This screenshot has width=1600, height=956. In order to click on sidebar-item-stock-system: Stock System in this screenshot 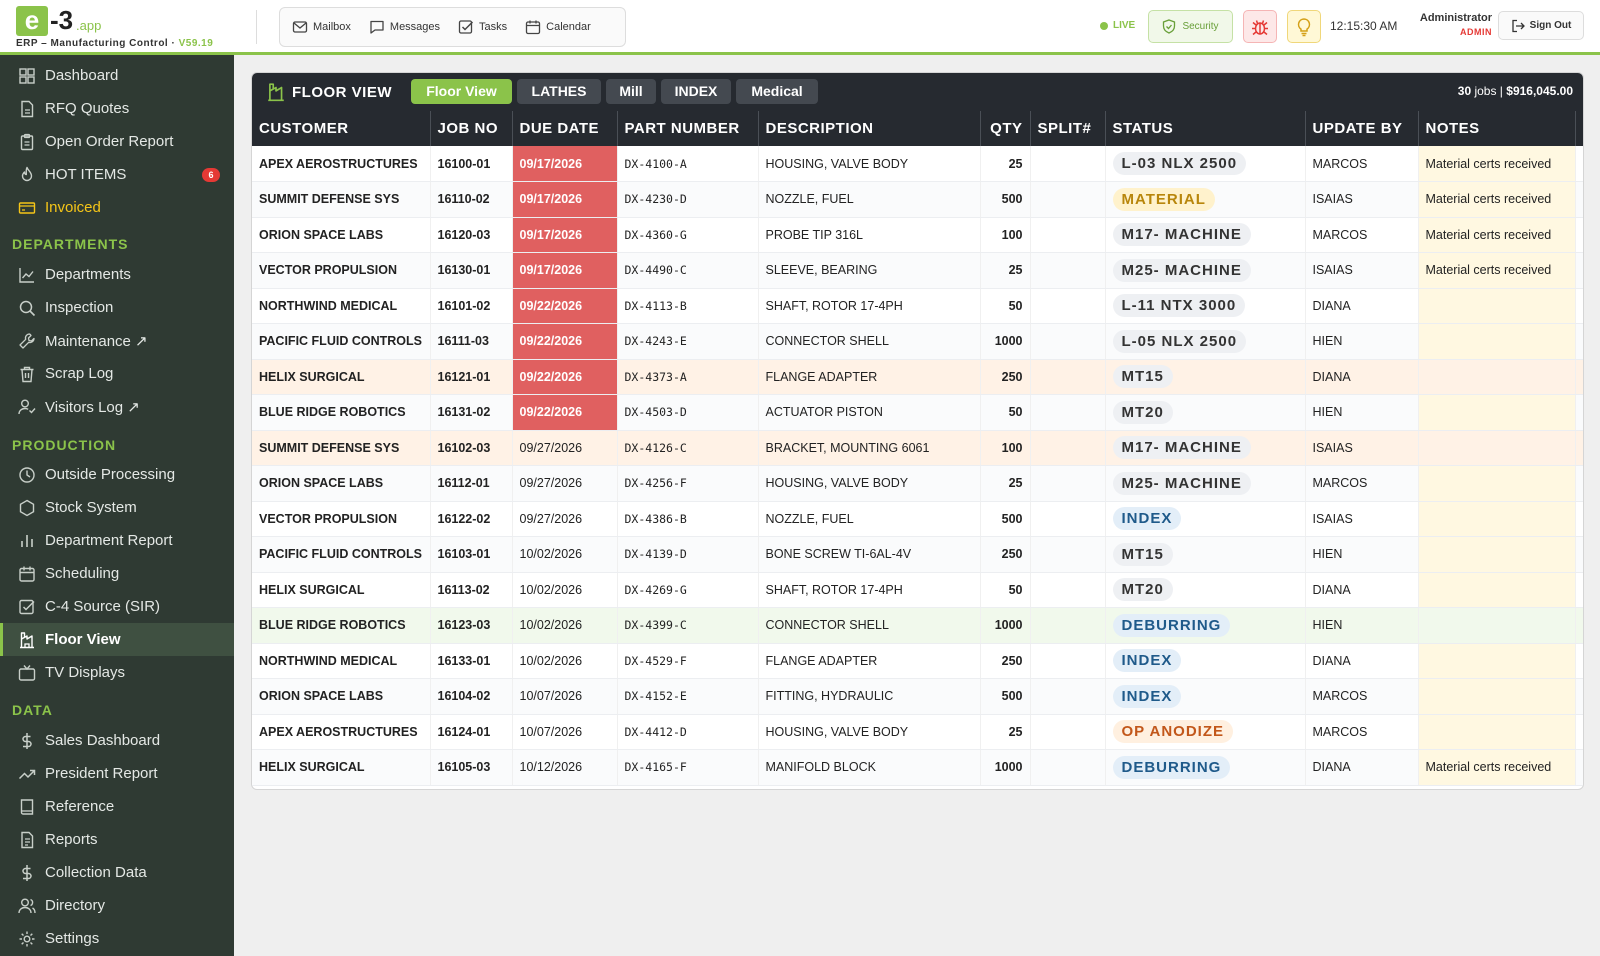, I will do `click(117, 507)`.